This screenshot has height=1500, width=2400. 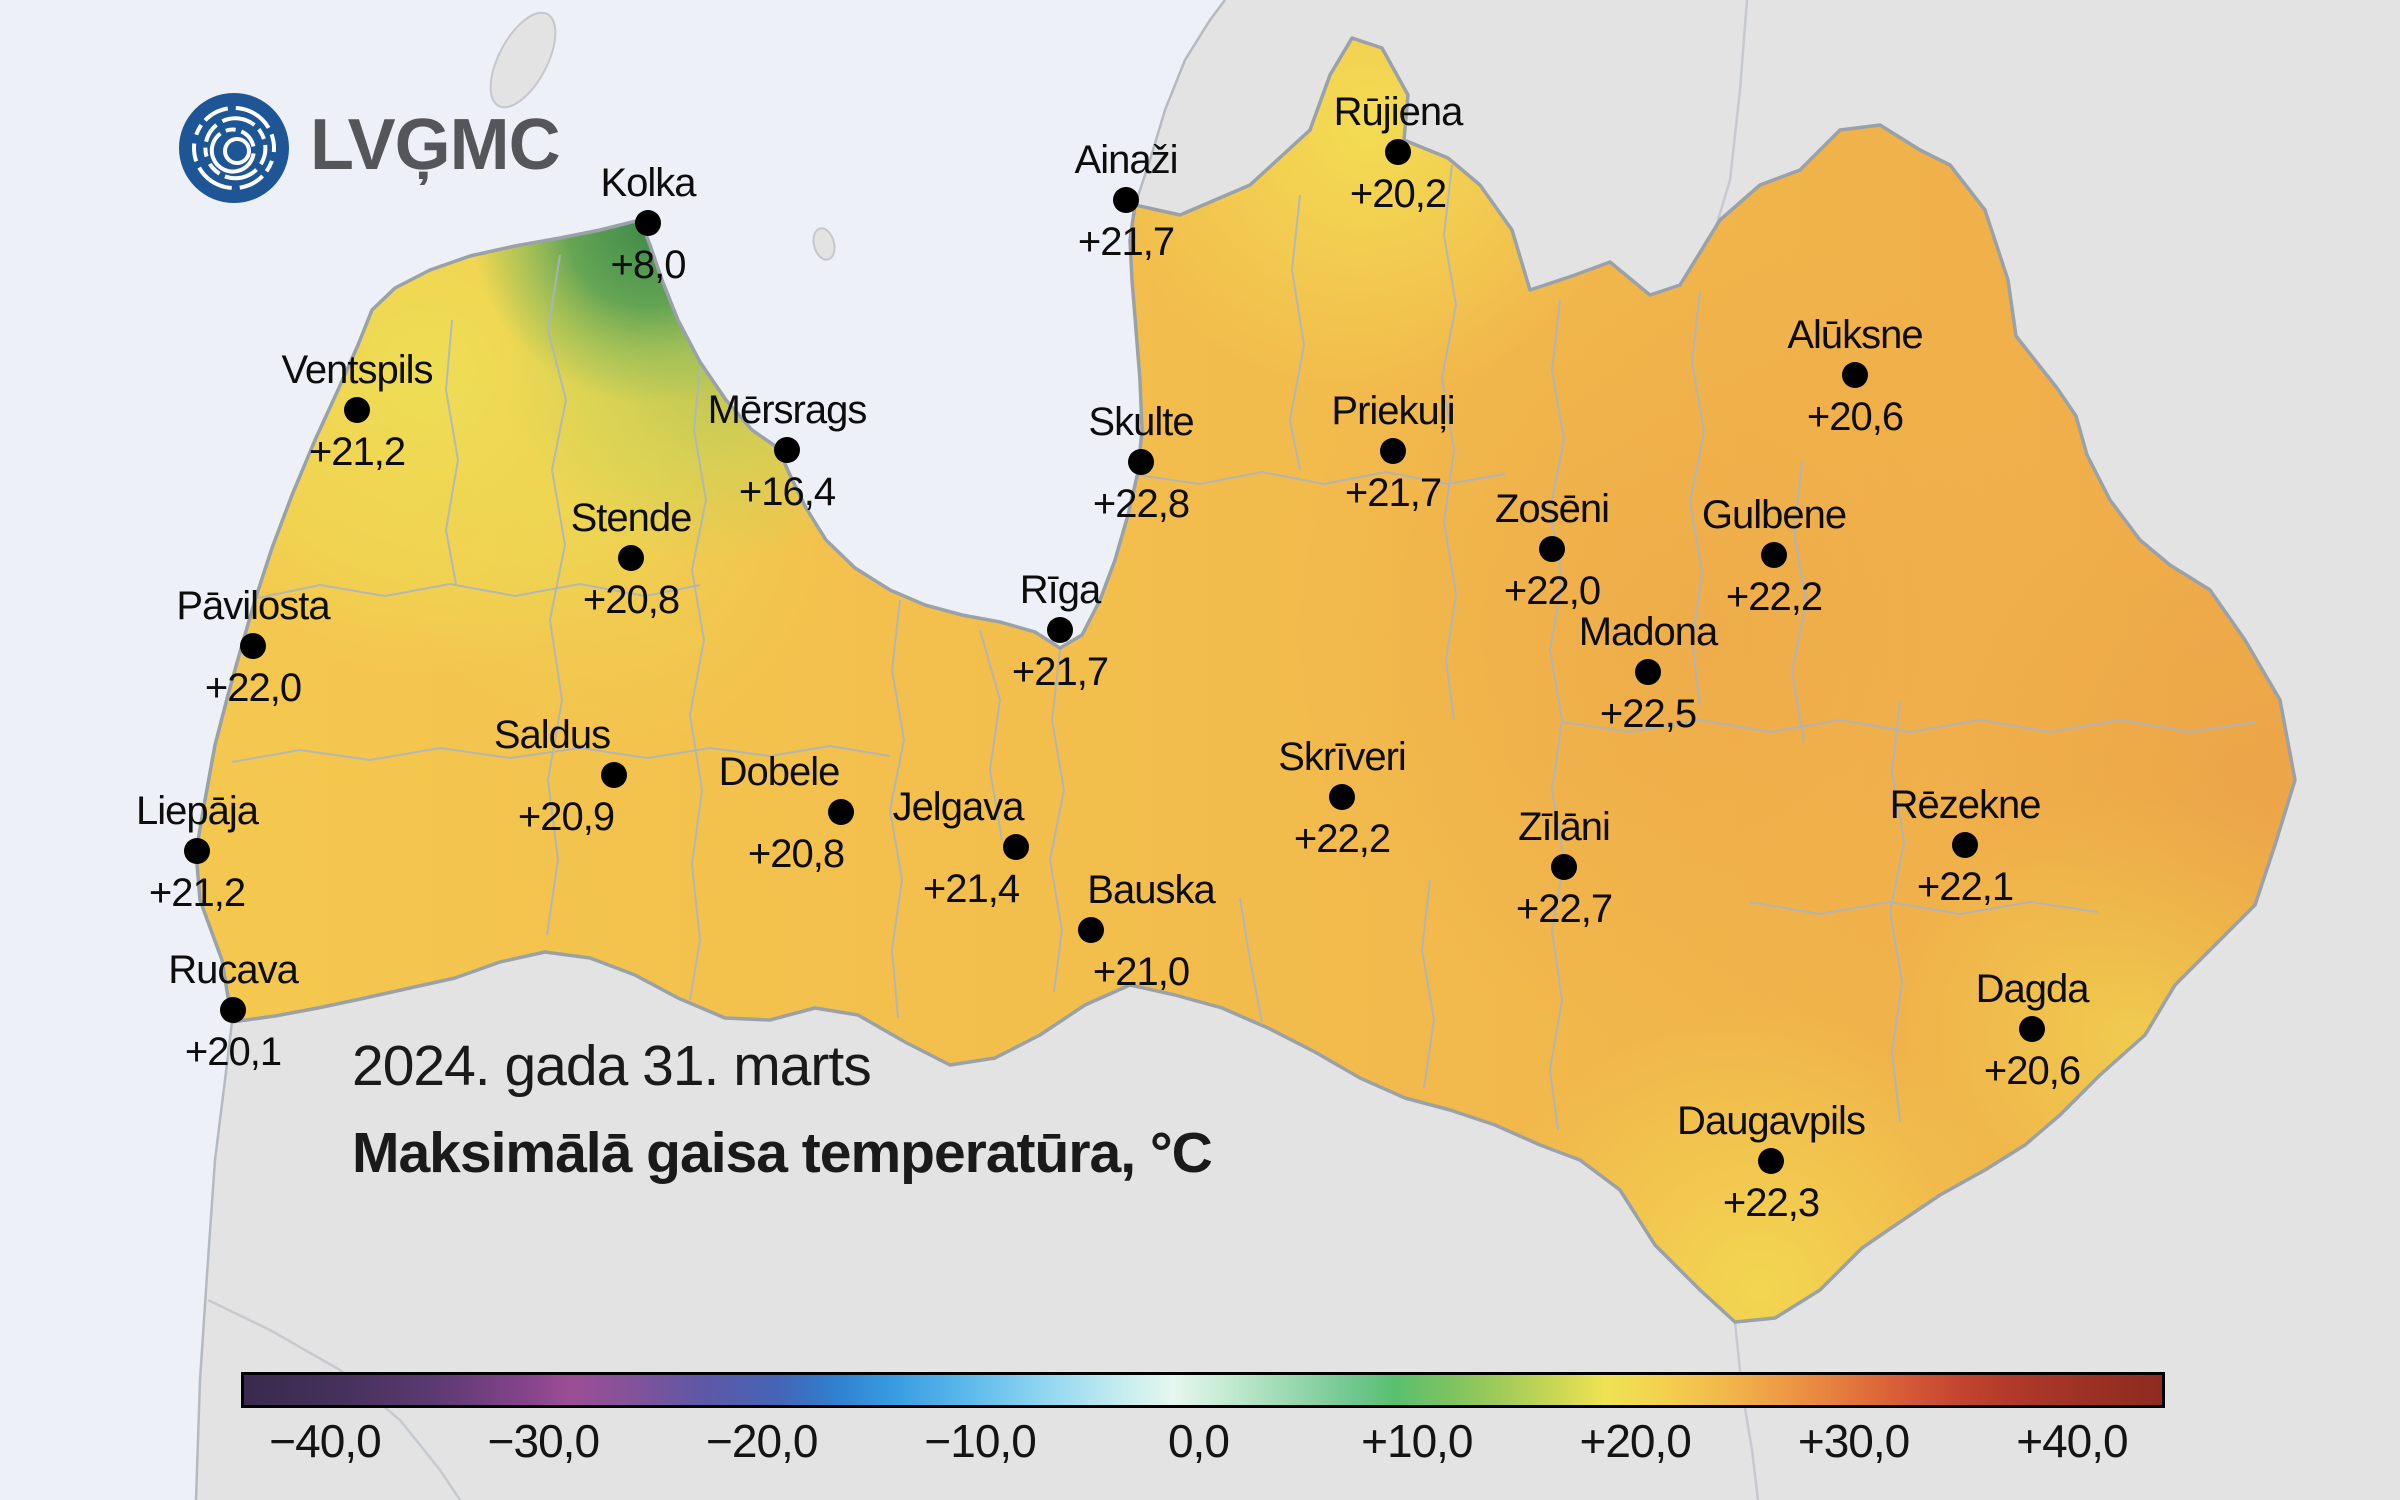 I want to click on station-name: Saldus, so click(x=552, y=735).